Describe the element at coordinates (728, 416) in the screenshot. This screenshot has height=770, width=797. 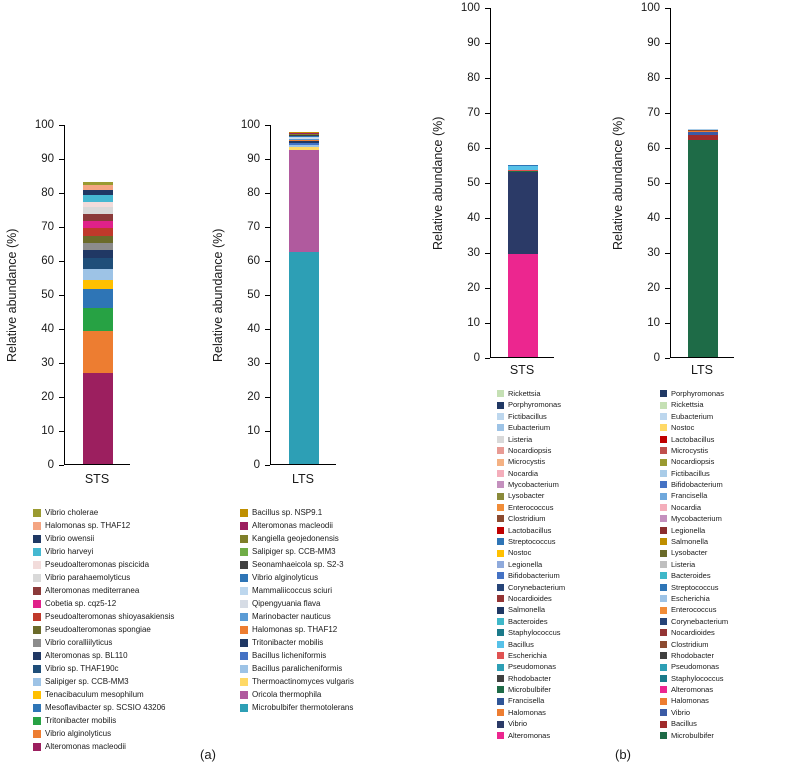
I see `legend-item: Eubacterium` at that location.